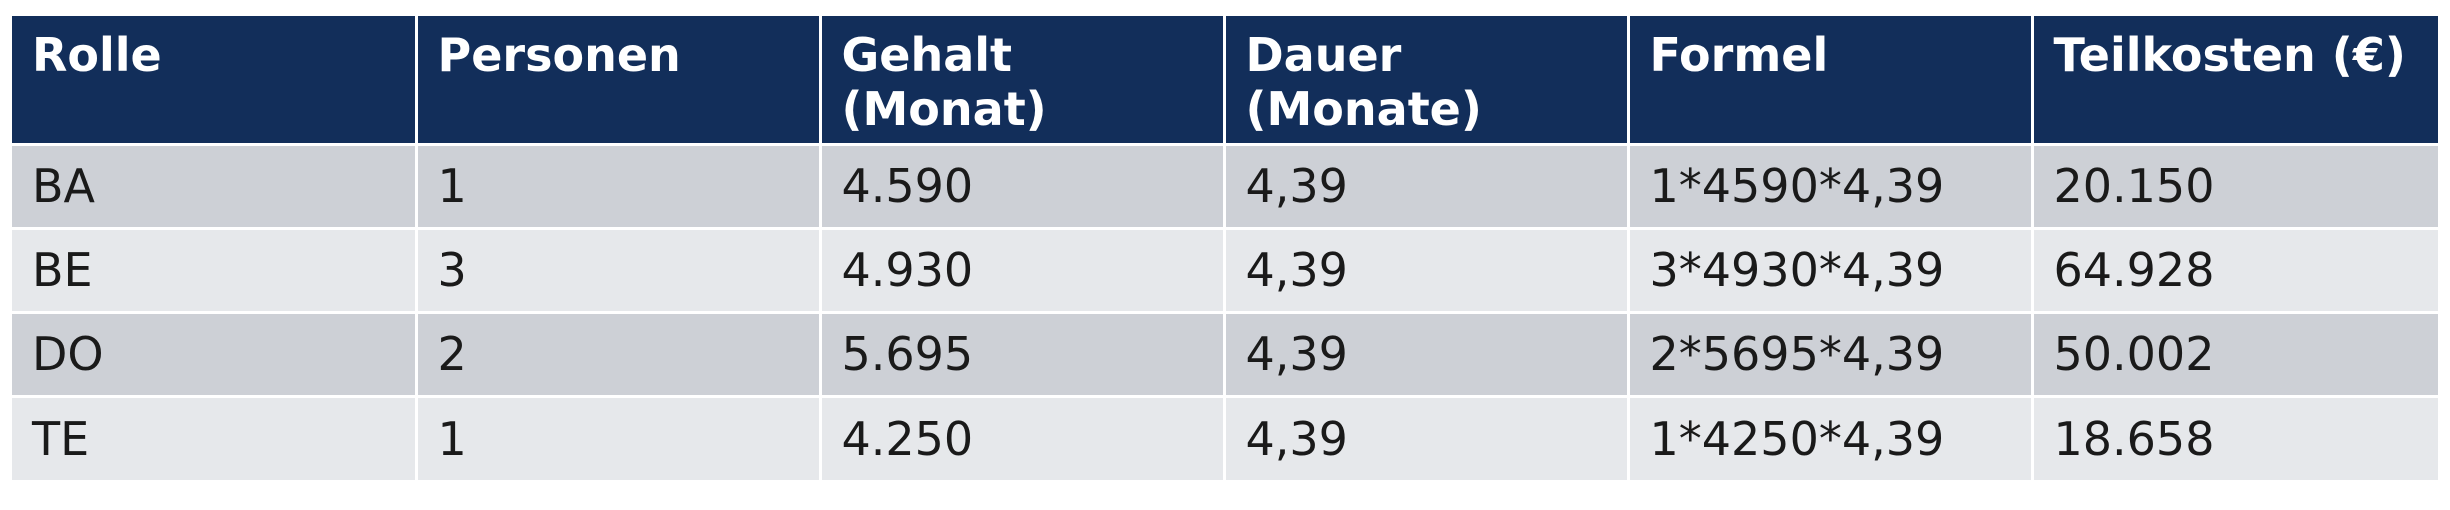 The height and width of the screenshot is (510, 2450). I want to click on cell-personen: 2, so click(619, 353).